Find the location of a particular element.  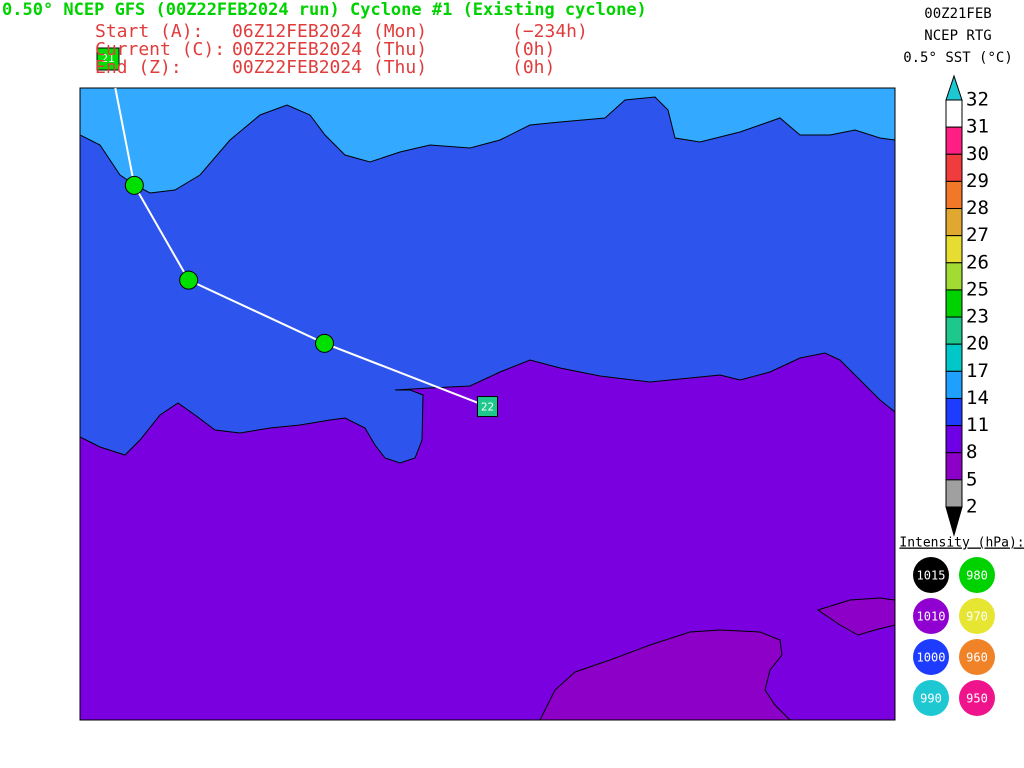

intensity-label: 990 is located at coordinates (931, 699).